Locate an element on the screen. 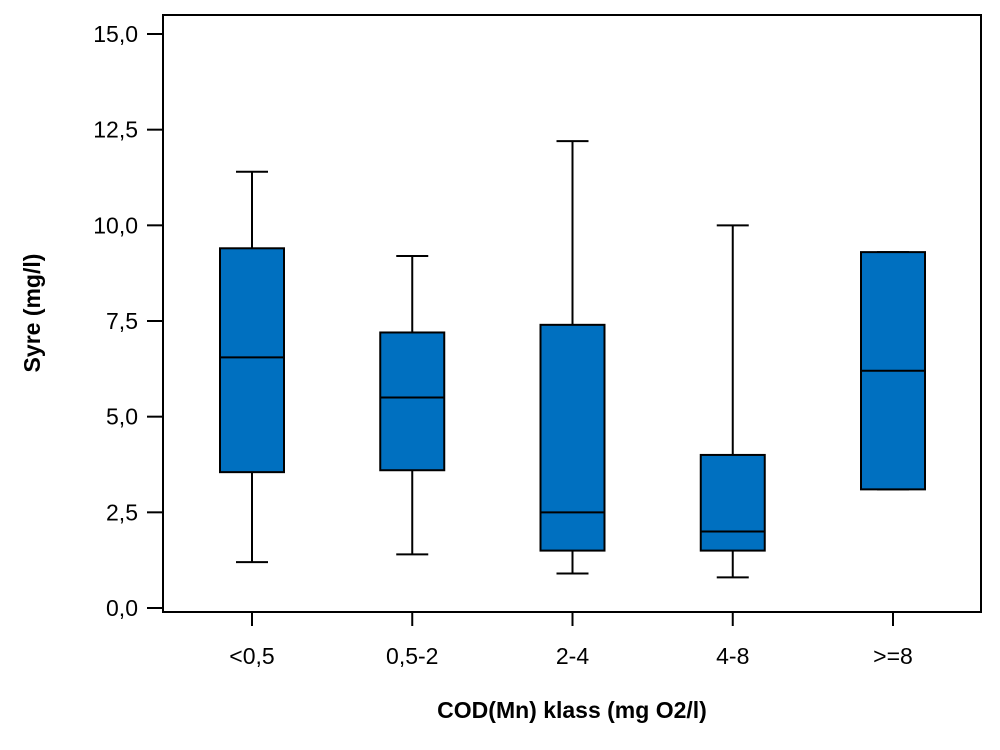 The height and width of the screenshot is (750, 1000). y-tick-label: 0,0 is located at coordinates (122, 608).